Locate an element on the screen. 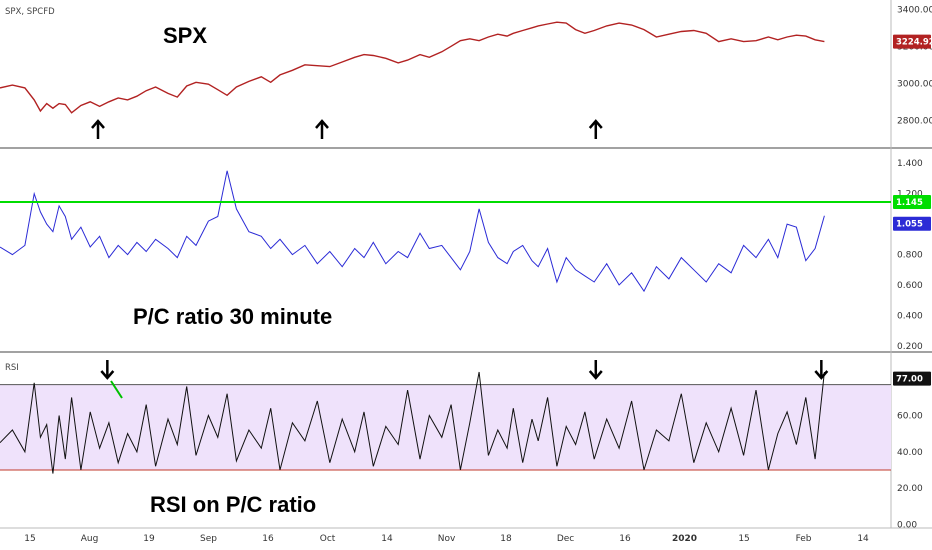 This screenshot has height=550, width=932. y-tick-label: 1.200 is located at coordinates (910, 195).